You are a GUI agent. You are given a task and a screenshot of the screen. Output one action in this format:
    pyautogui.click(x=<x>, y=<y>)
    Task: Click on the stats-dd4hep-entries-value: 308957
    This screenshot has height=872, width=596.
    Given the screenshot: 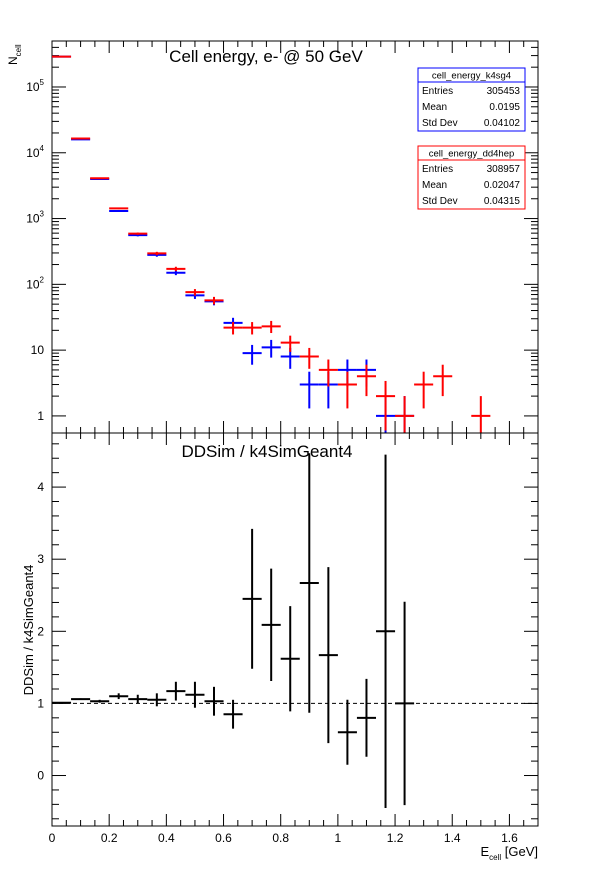 What is the action you would take?
    pyautogui.click(x=504, y=169)
    